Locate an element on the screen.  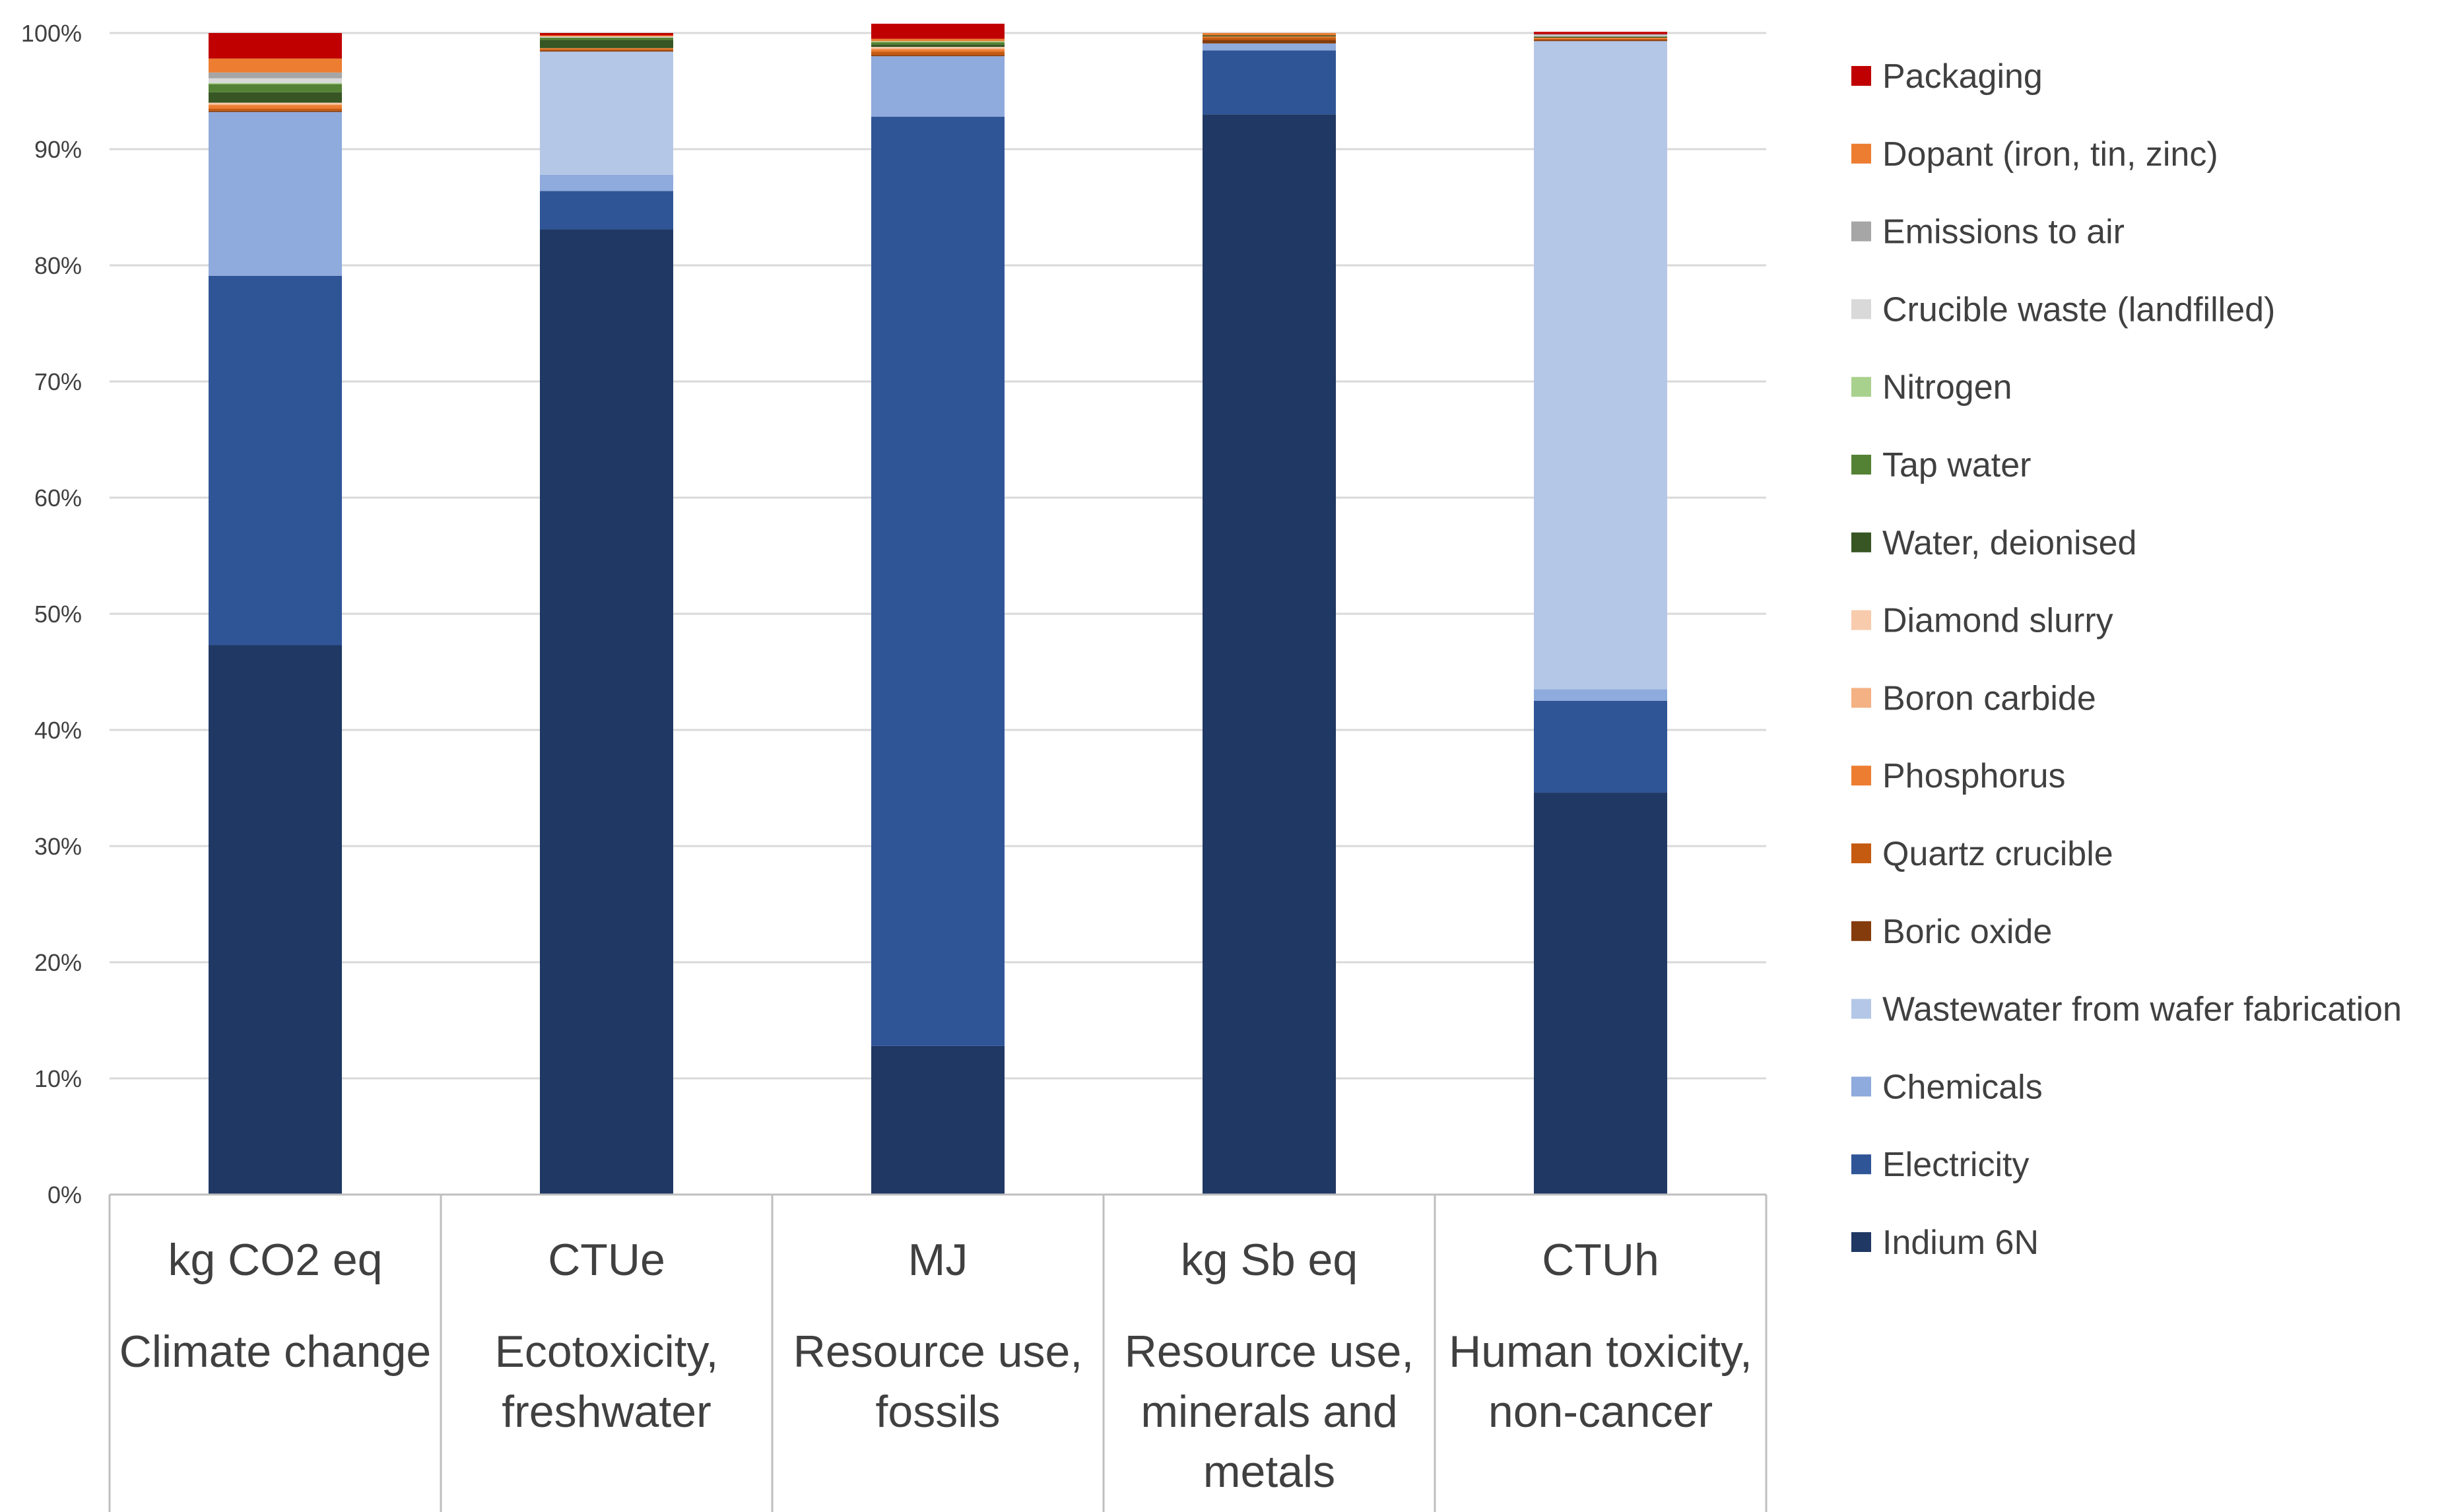
bar-segment-electricity-ctue is located at coordinates (606, 211).